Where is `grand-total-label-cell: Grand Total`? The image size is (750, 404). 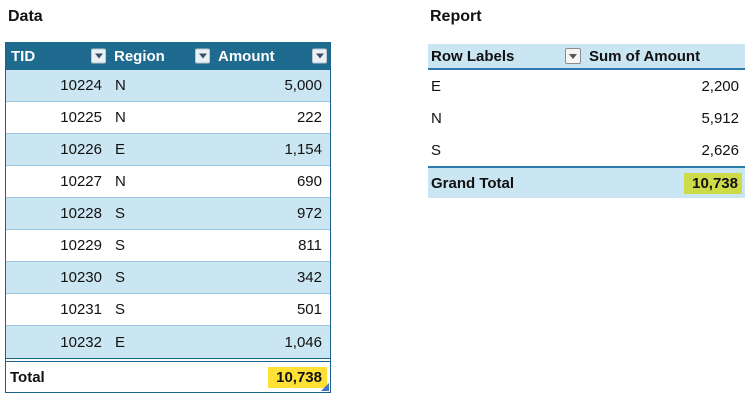 grand-total-label-cell: Grand Total is located at coordinates (473, 183).